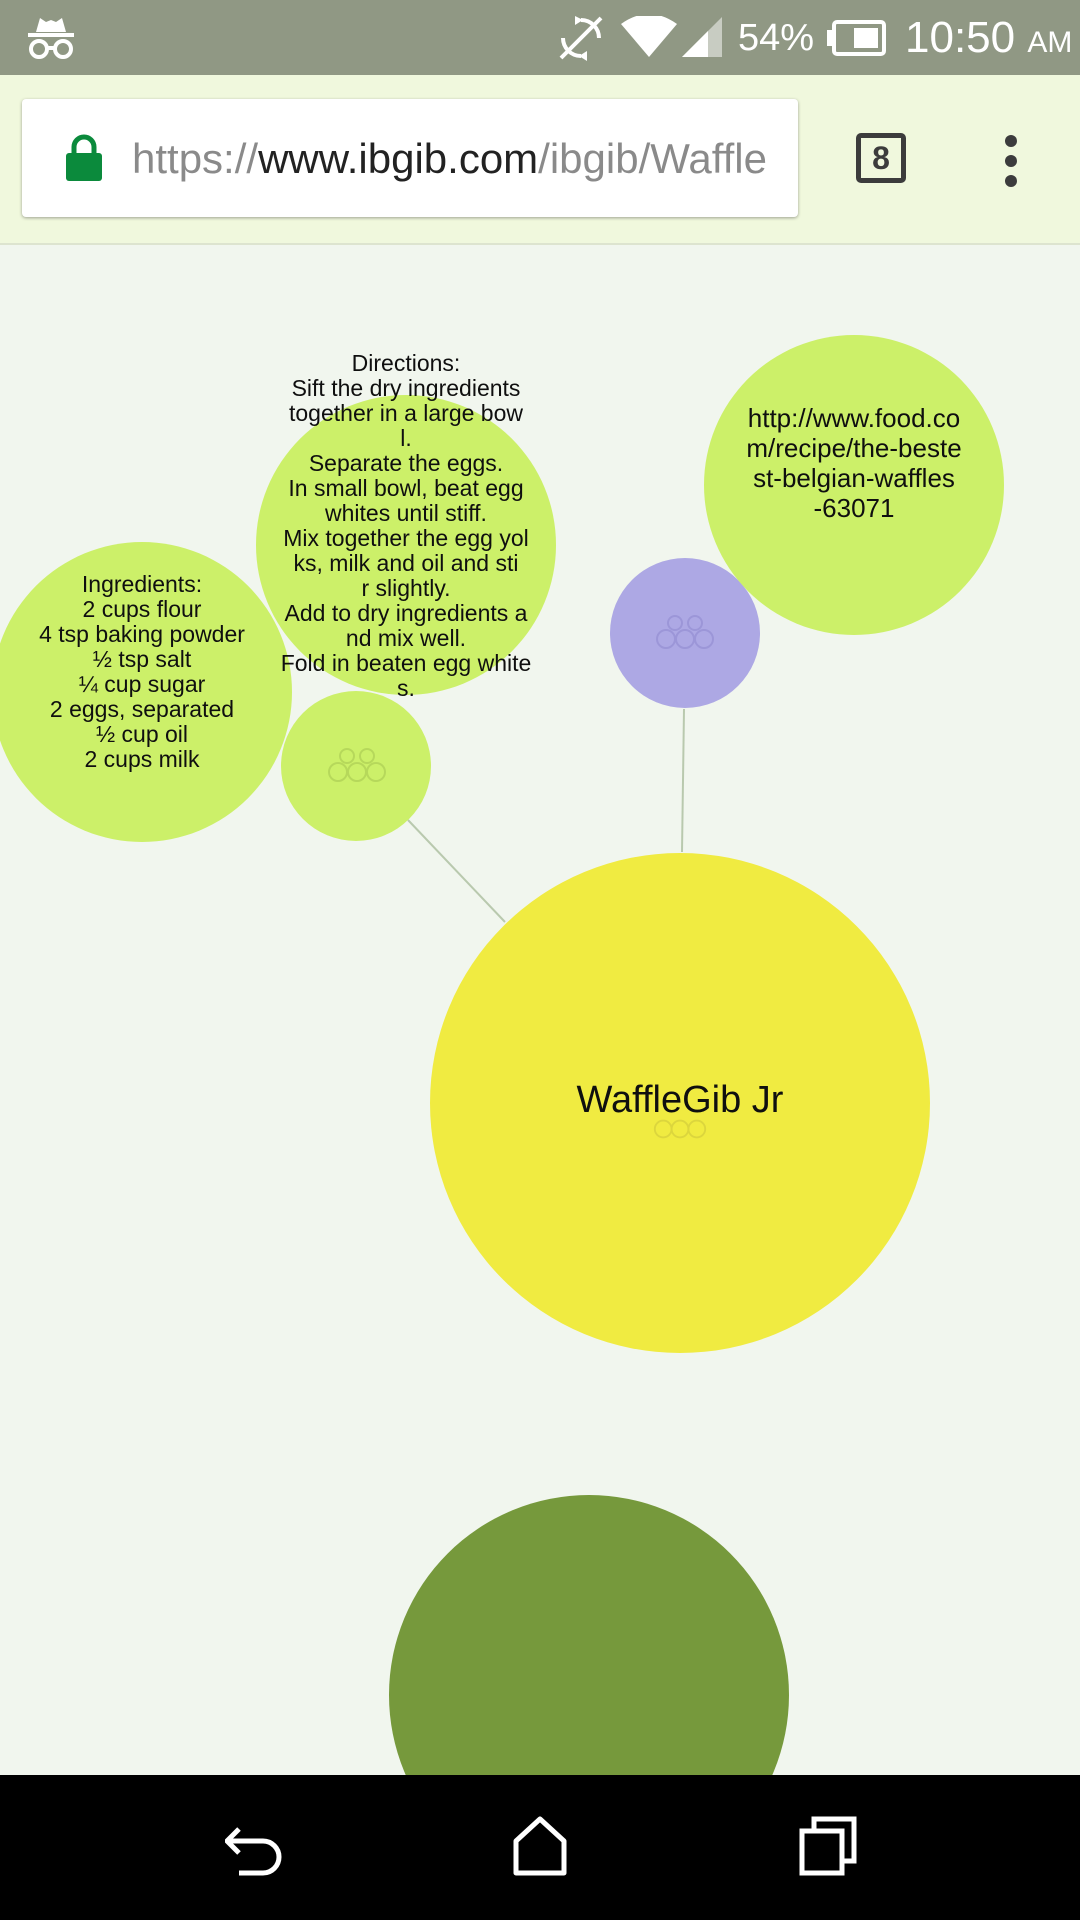  What do you see at coordinates (649, 36) in the screenshot?
I see `wifi-icon` at bounding box center [649, 36].